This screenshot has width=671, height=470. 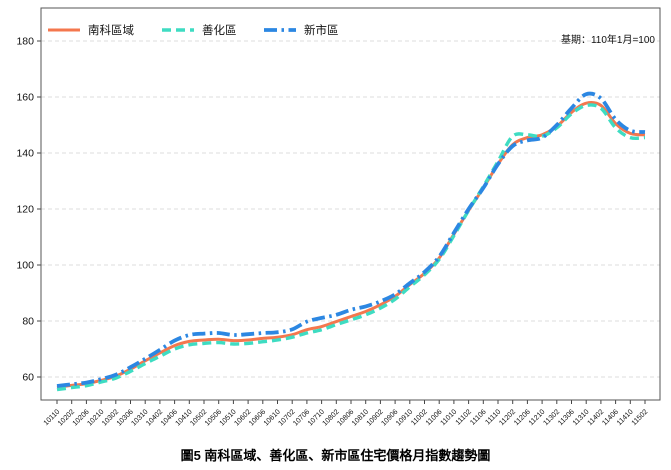 I want to click on y-tick-label: 140, so click(x=25, y=154).